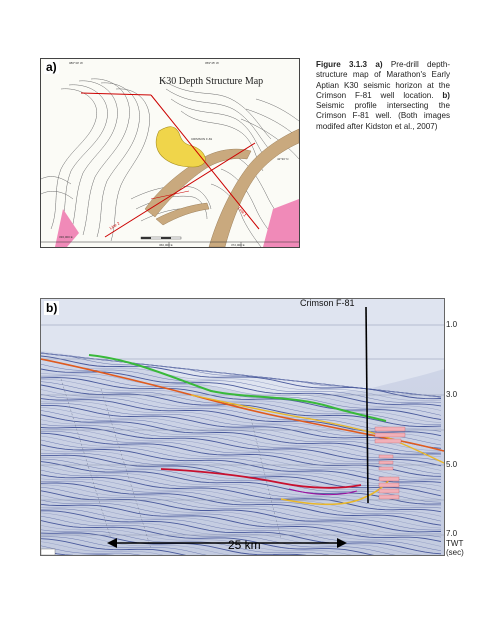  Describe the element at coordinates (455, 552) in the screenshot. I see `twt-axis-unit-sub: (sec)` at that location.